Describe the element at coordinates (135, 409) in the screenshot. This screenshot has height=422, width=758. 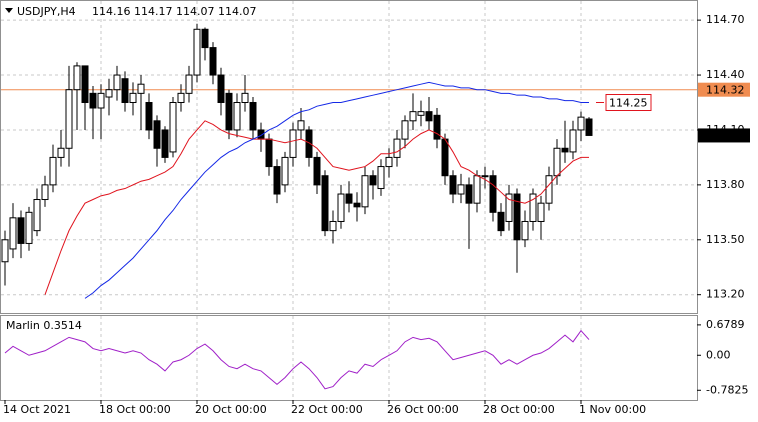
I see `x-tick-label: 18 Oct 00:00` at that location.